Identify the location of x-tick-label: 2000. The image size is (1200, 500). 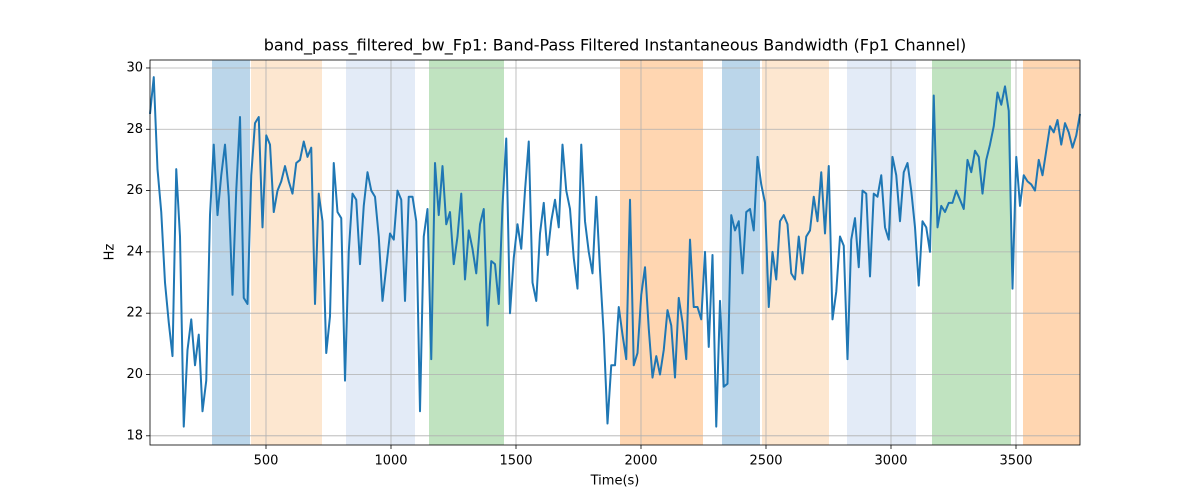
(640, 461).